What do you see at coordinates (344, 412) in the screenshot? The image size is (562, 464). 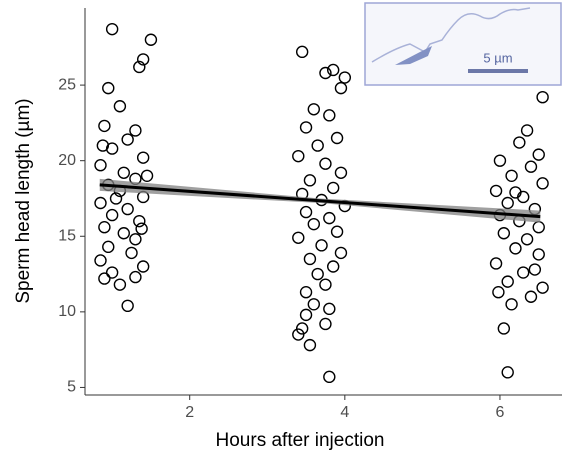 I see `x-tick-label: 4` at bounding box center [344, 412].